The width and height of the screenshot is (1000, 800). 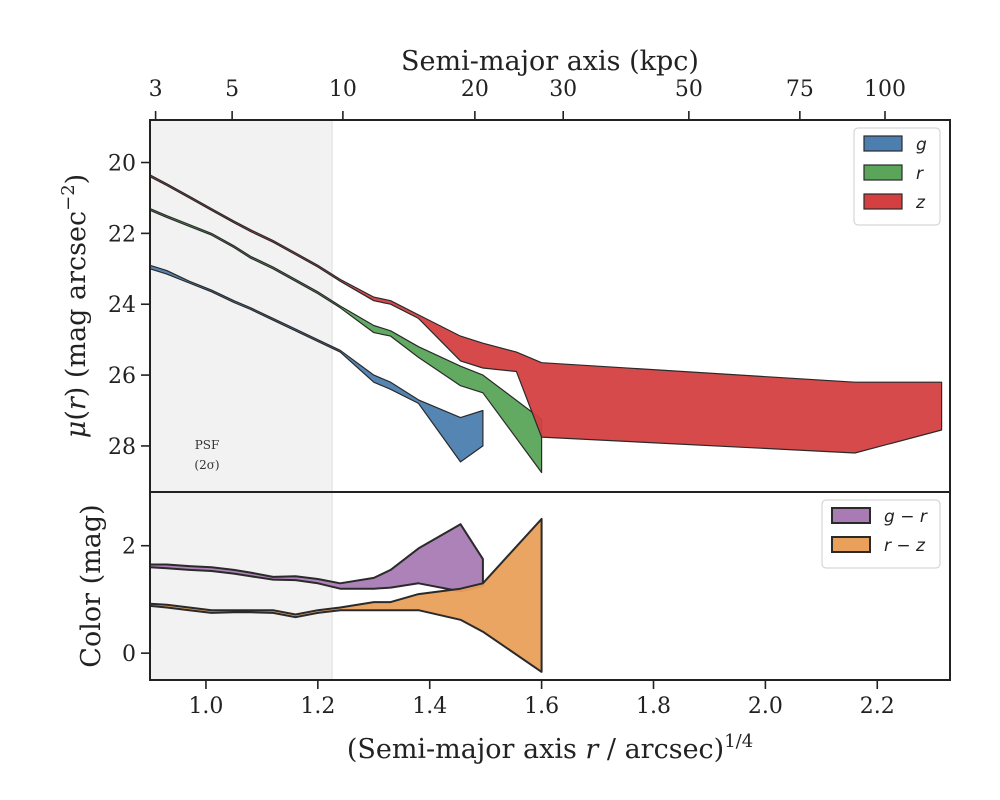 What do you see at coordinates (881, 534) in the screenshot?
I see `bottom-legend: g − r r − z` at bounding box center [881, 534].